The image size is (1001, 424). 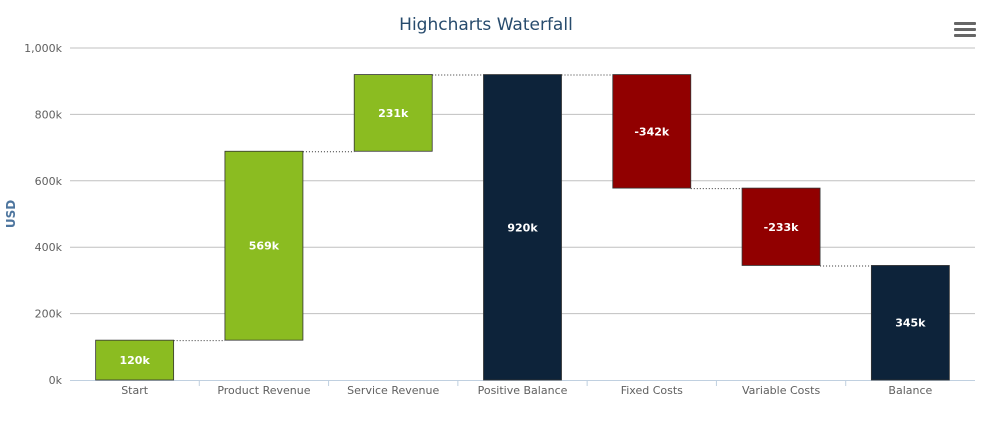 I want to click on bar-data-label: 920k, so click(x=522, y=227).